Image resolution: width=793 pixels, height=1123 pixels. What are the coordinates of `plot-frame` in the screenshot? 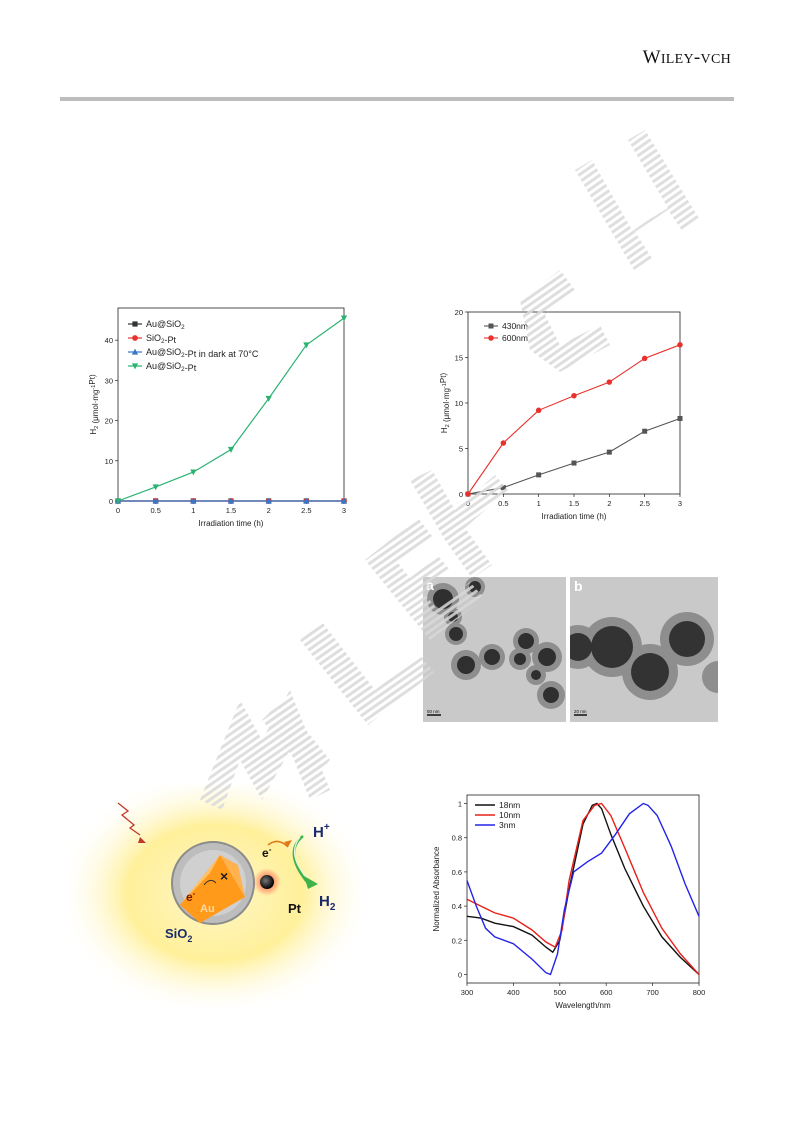 It's located at (583, 889).